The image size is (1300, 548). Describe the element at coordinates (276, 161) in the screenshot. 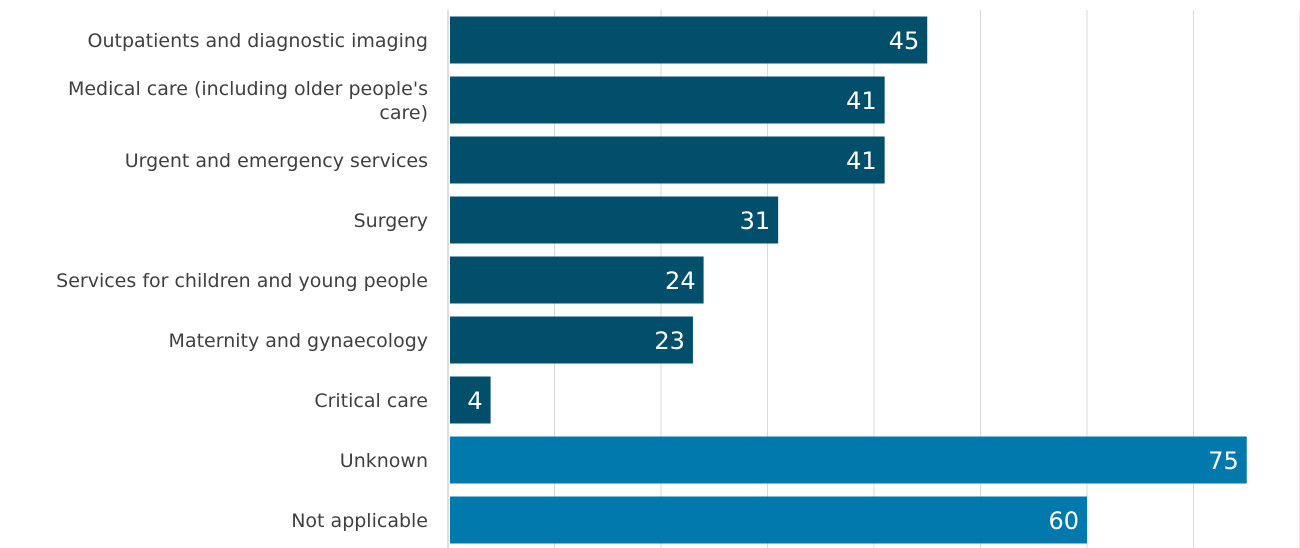

I see `category-label: Urgent and emergency services` at that location.